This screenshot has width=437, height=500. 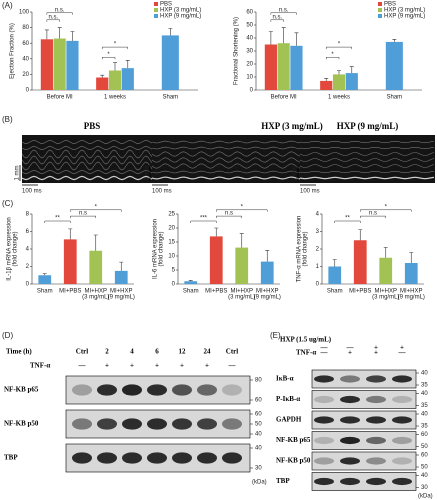 What do you see at coordinates (156, 10) in the screenshot?
I see `legend-swatch` at bounding box center [156, 10].